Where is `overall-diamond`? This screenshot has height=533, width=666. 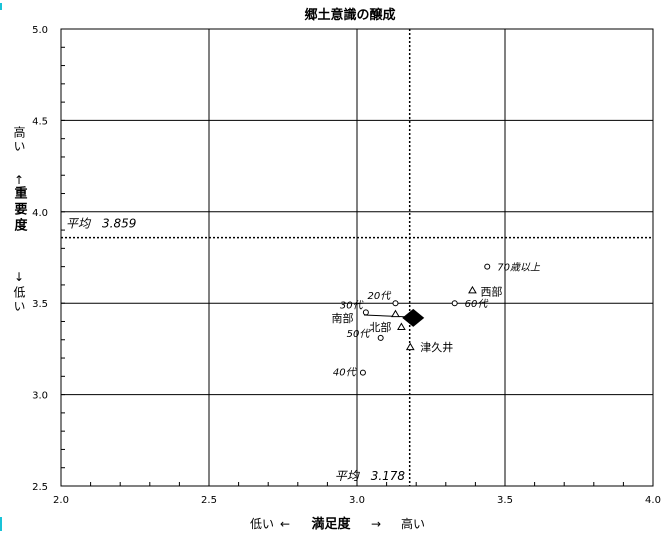 overall-diamond is located at coordinates (413, 317).